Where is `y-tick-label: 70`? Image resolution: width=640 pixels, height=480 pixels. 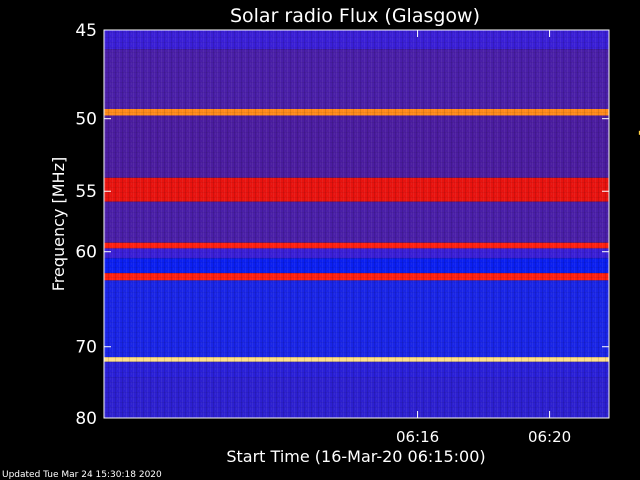
y-tick-label: 70 is located at coordinates (86, 348).